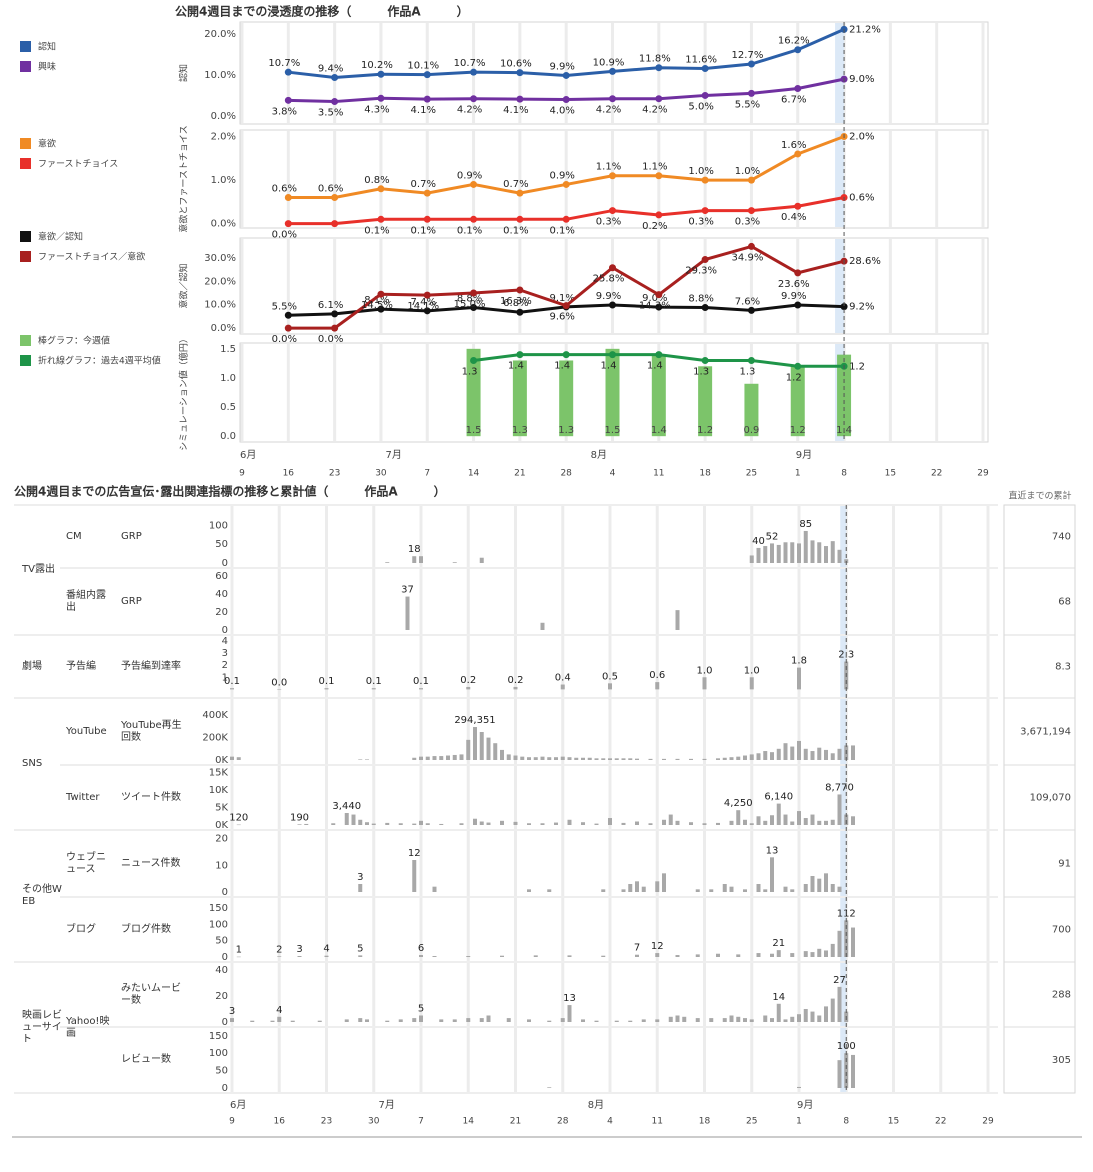 The width and height of the screenshot is (1093, 1172). I want to click on bar-value-label: 27, so click(839, 980).